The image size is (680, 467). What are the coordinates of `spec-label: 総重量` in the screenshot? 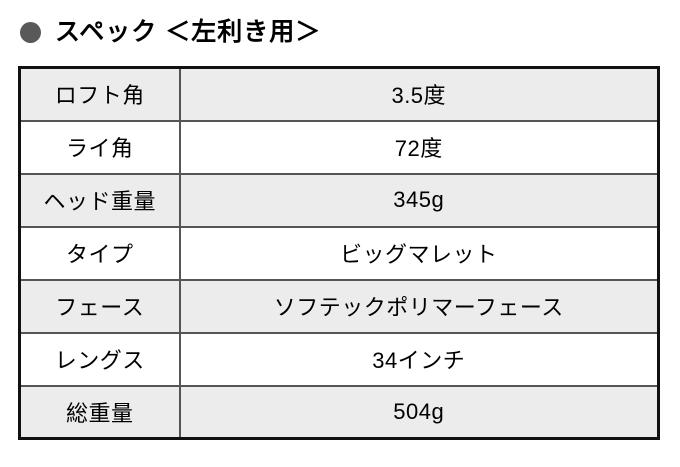 It's located at (99, 412).